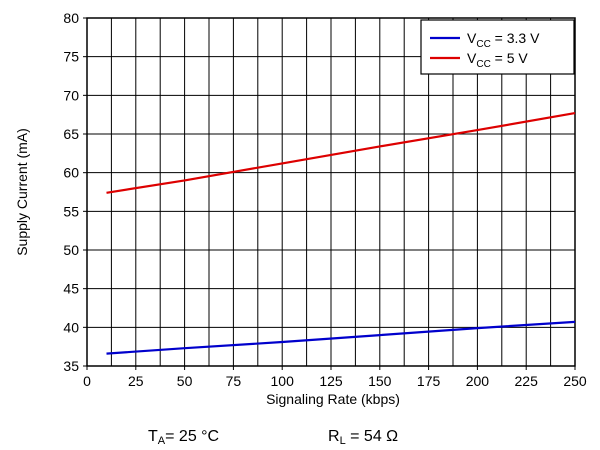  Describe the element at coordinates (71, 95) in the screenshot. I see `y-tick-label: 70` at that location.